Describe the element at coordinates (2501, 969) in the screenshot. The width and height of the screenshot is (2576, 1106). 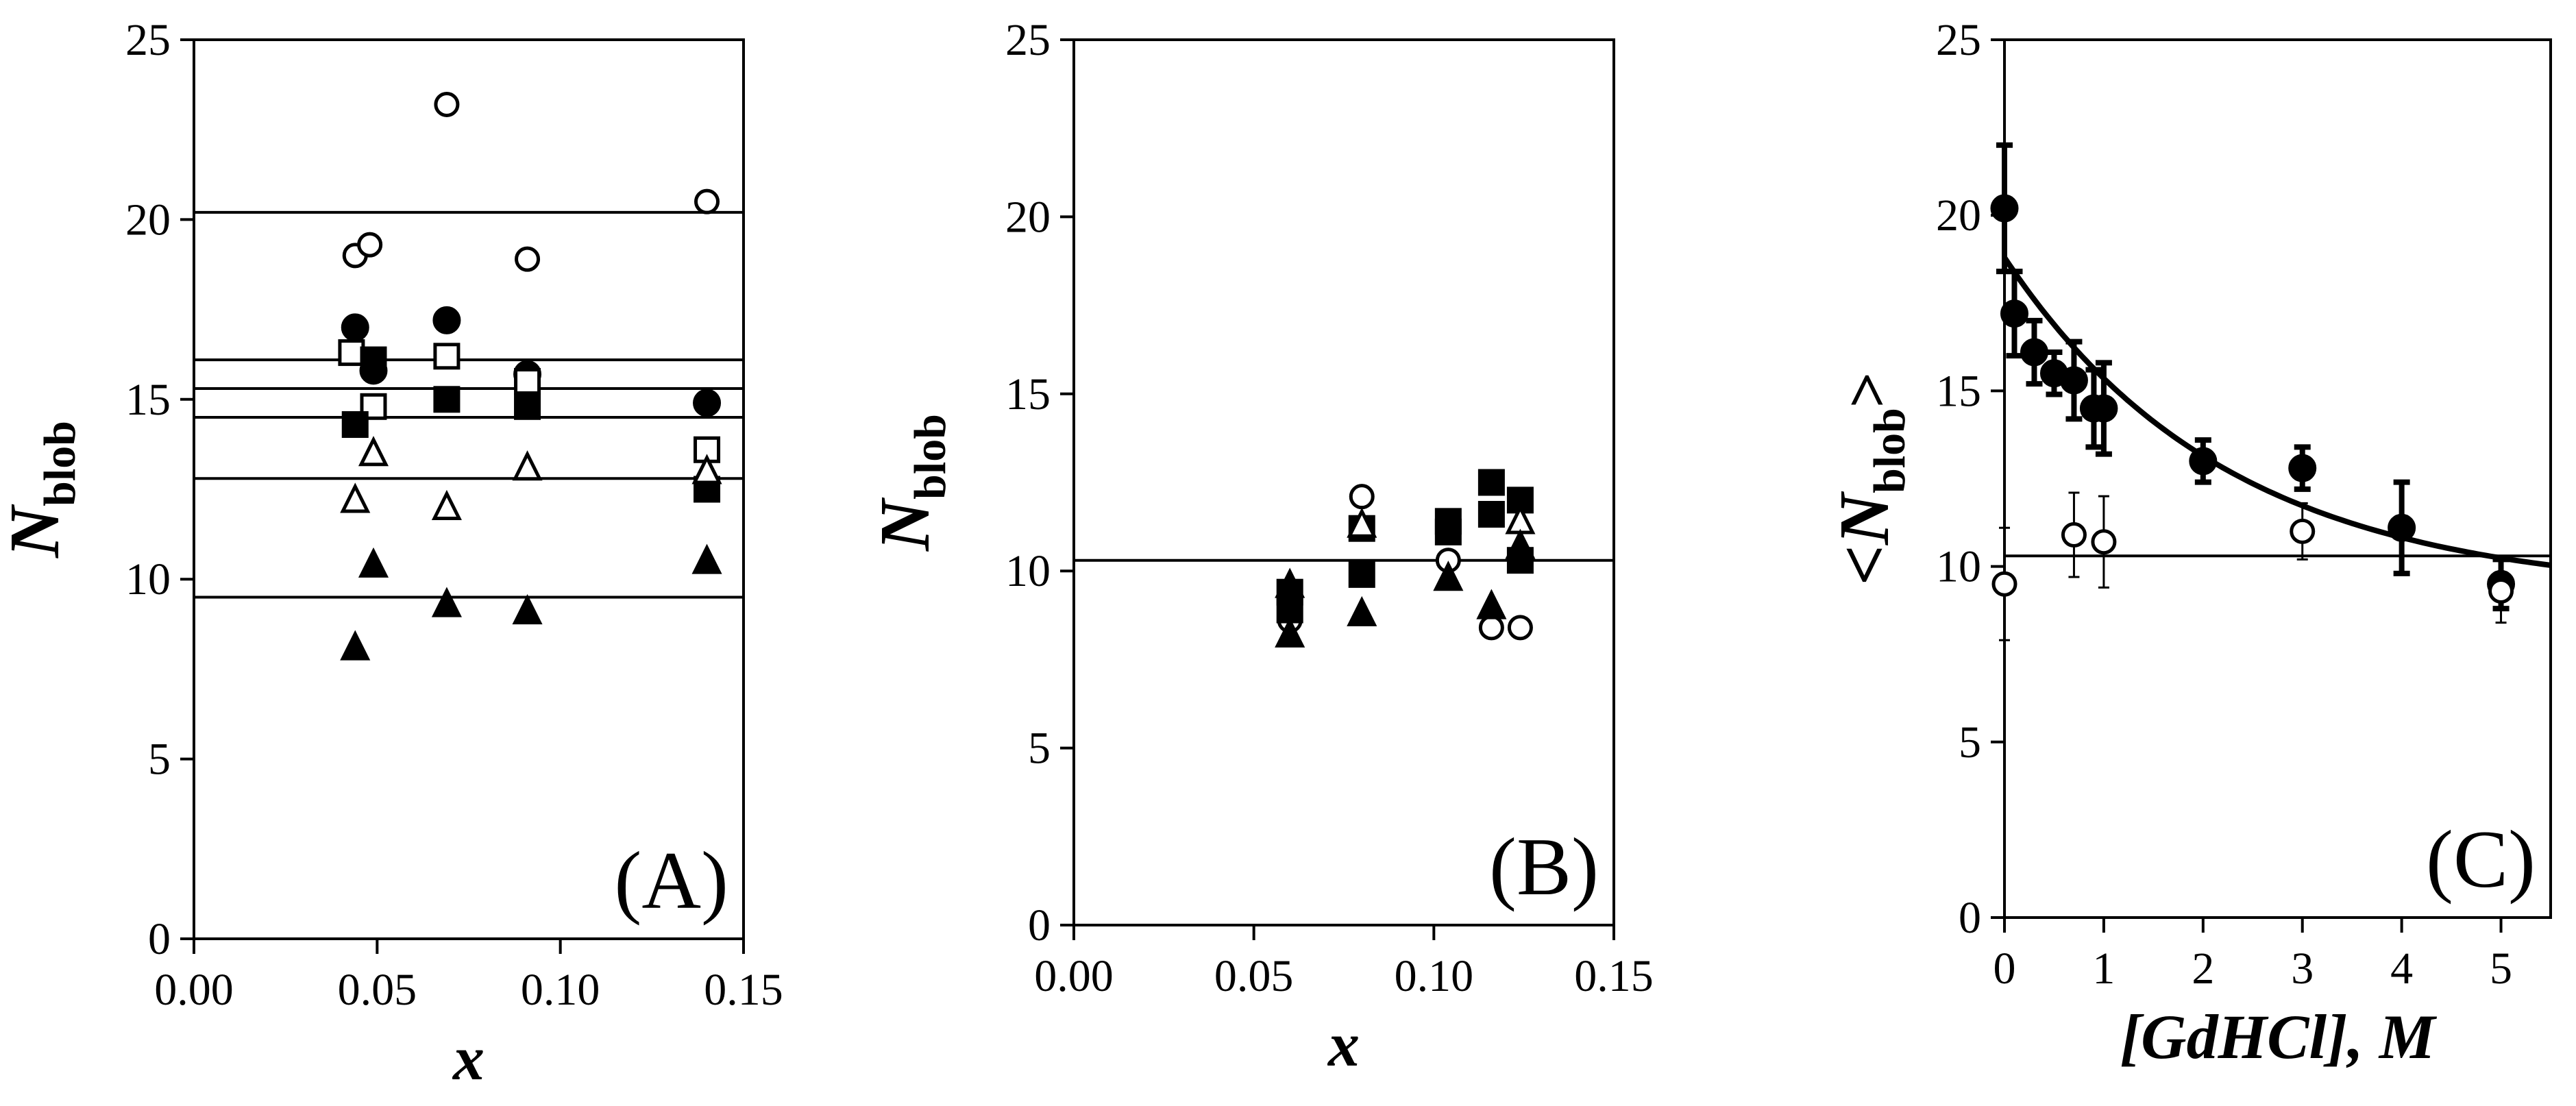
I see `x-tick-label: 5` at that location.